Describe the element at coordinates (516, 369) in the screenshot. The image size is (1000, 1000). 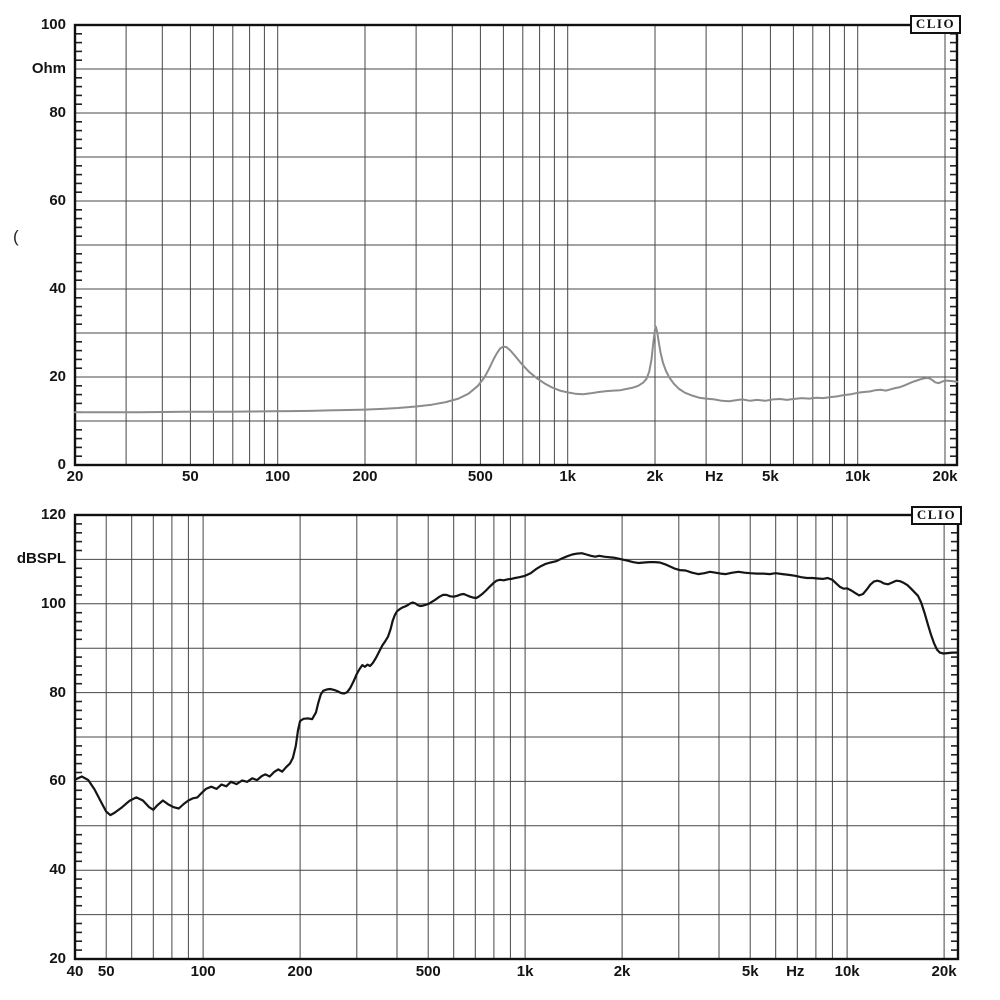
I see `impedance-curve` at that location.